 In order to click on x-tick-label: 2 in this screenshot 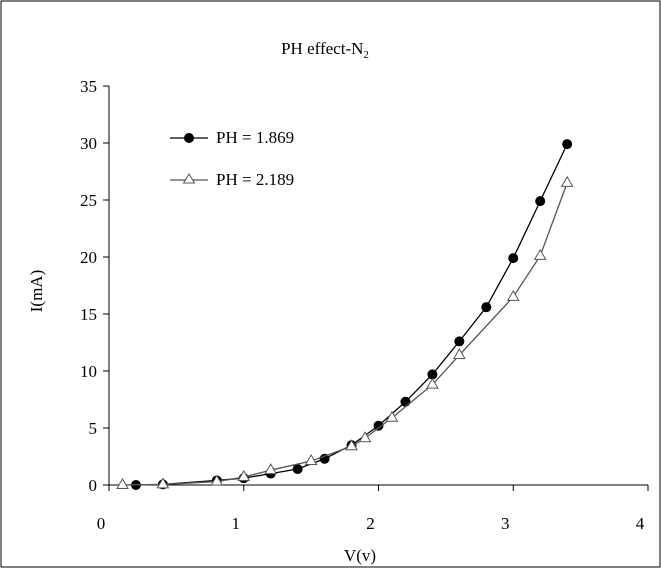, I will do `click(370, 523)`.